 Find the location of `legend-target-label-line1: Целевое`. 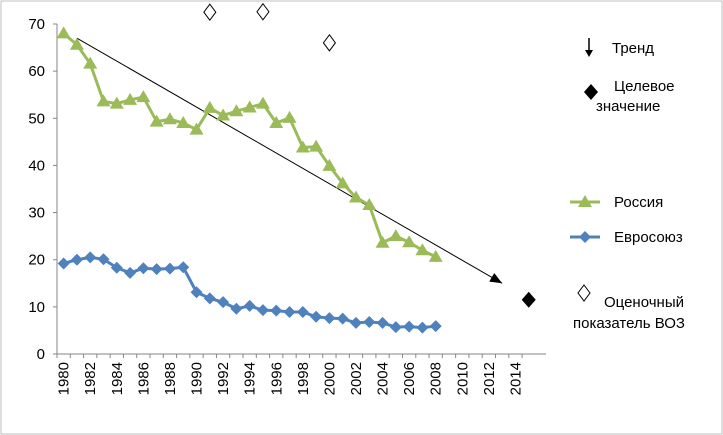

legend-target-label-line1: Целевое is located at coordinates (644, 86).